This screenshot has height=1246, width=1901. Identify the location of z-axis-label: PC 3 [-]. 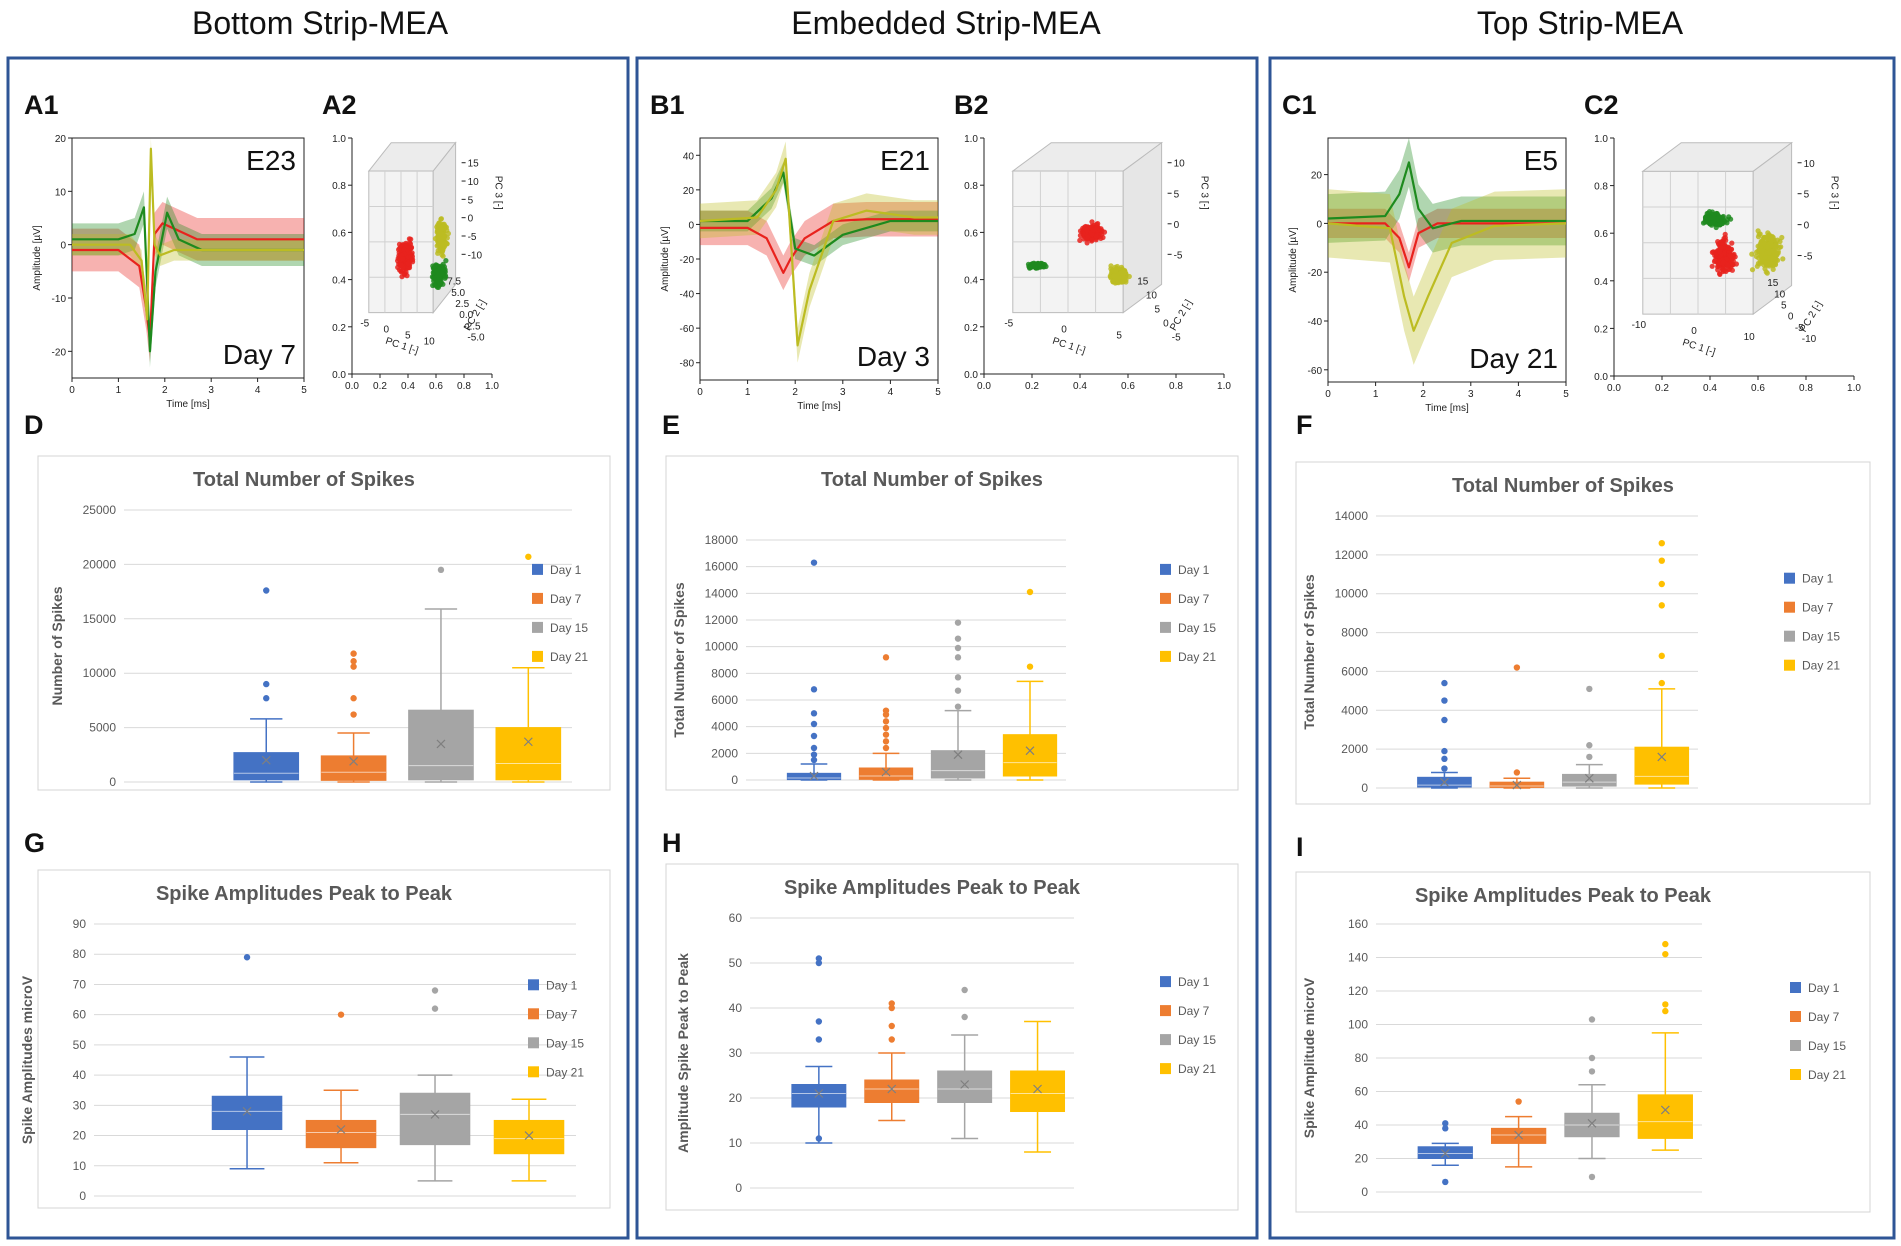
(498, 193).